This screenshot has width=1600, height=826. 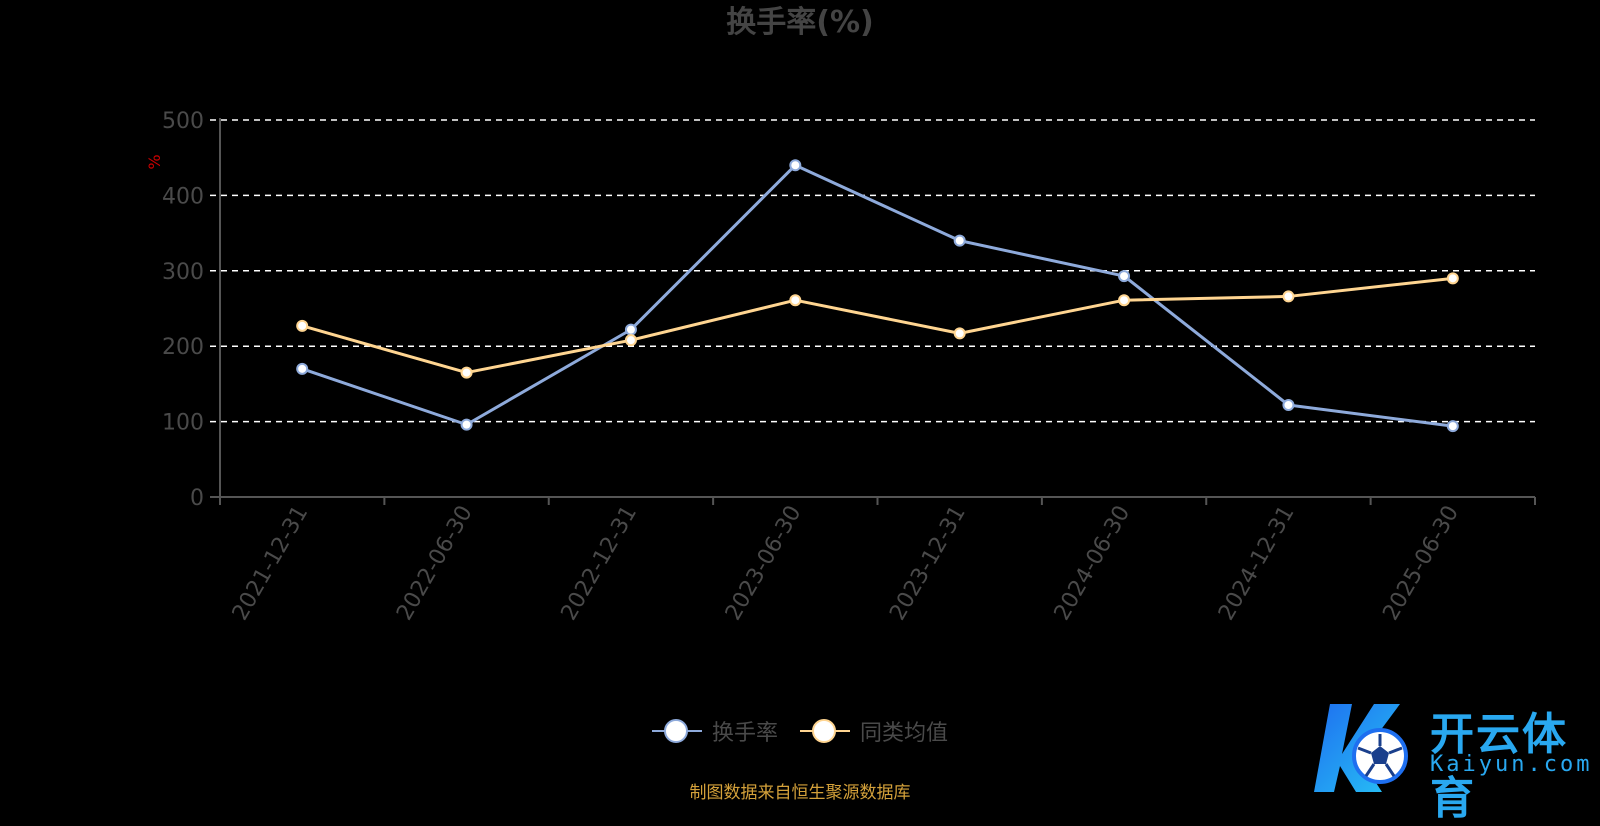 What do you see at coordinates (1361, 748) in the screenshot?
I see `kaiyun-logo-icon` at bounding box center [1361, 748].